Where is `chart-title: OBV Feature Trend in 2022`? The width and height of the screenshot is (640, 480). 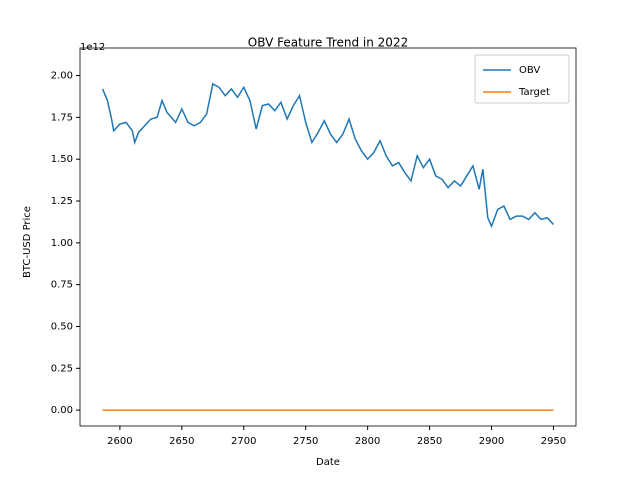
chart-title: OBV Feature Trend in 2022 is located at coordinates (328, 43).